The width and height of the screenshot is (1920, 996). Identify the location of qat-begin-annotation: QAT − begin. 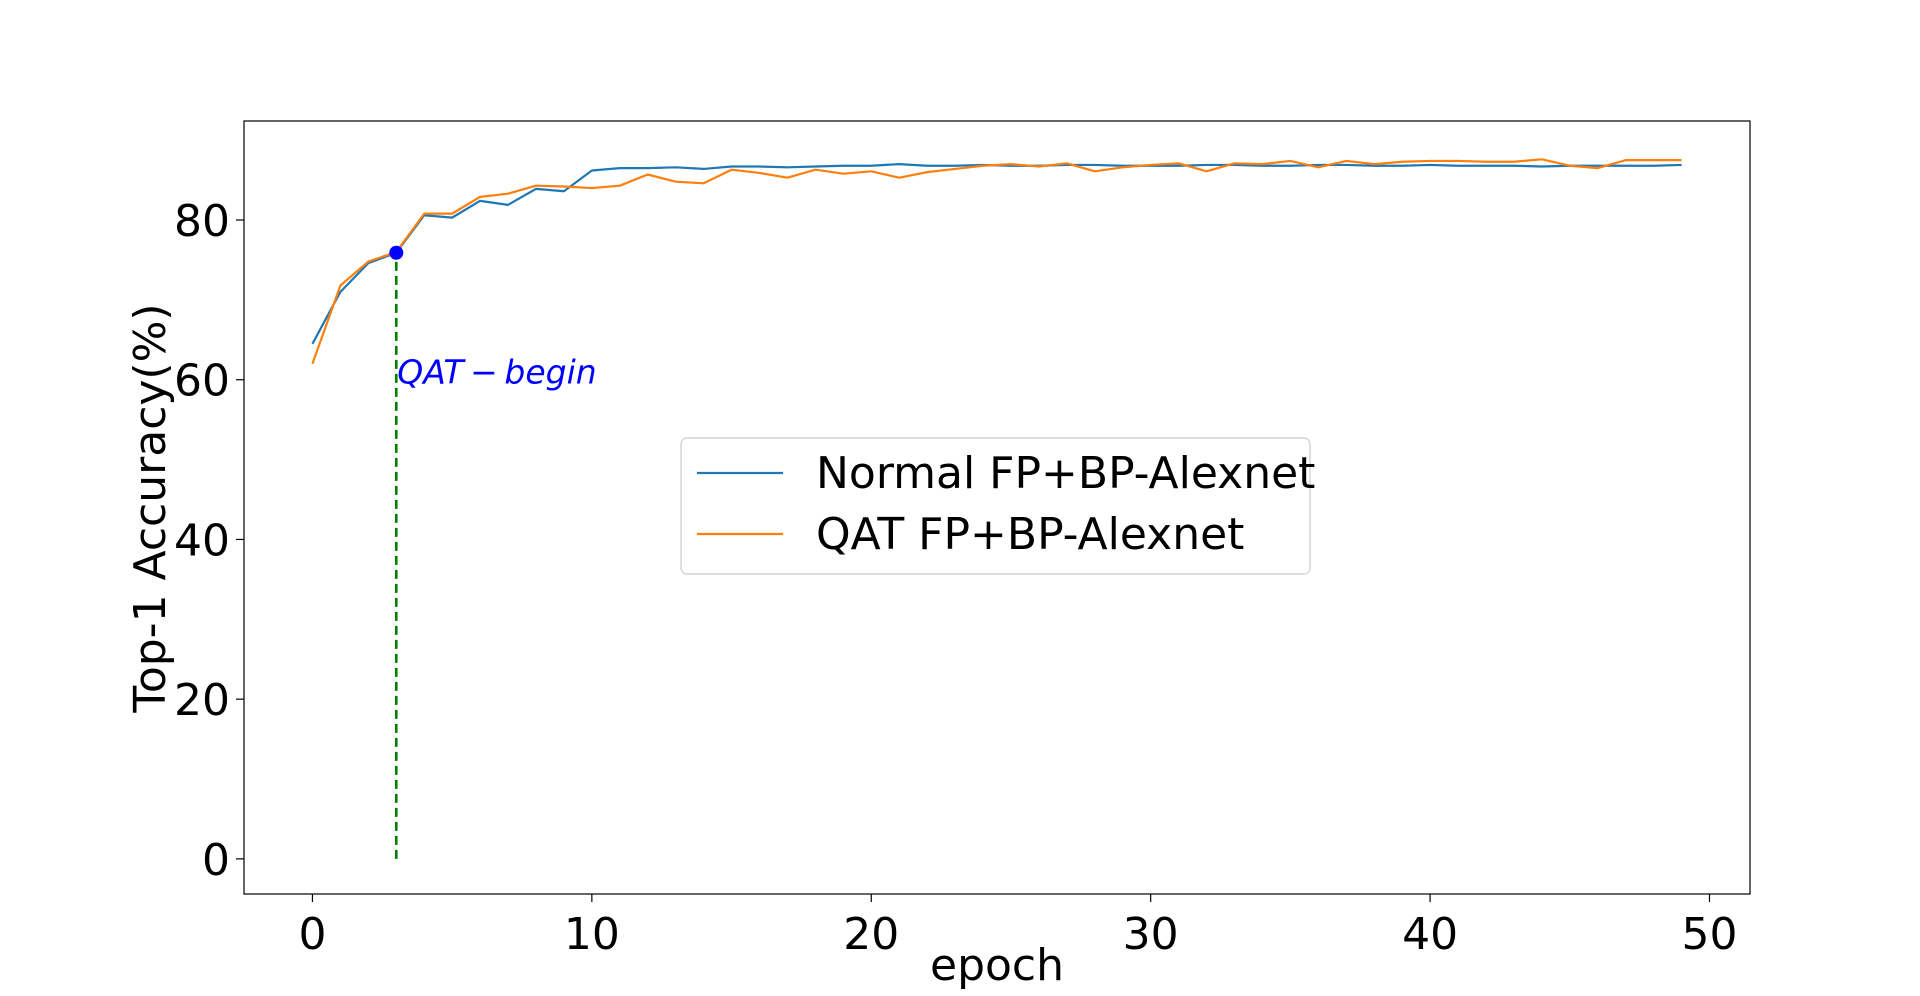
(496, 372).